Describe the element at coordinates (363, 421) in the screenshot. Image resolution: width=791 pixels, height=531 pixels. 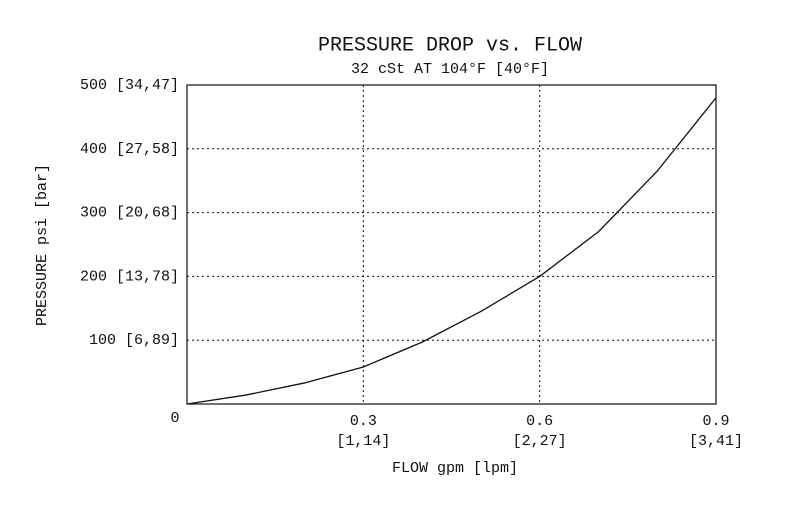
I see `x-tick-label: 0.3` at that location.